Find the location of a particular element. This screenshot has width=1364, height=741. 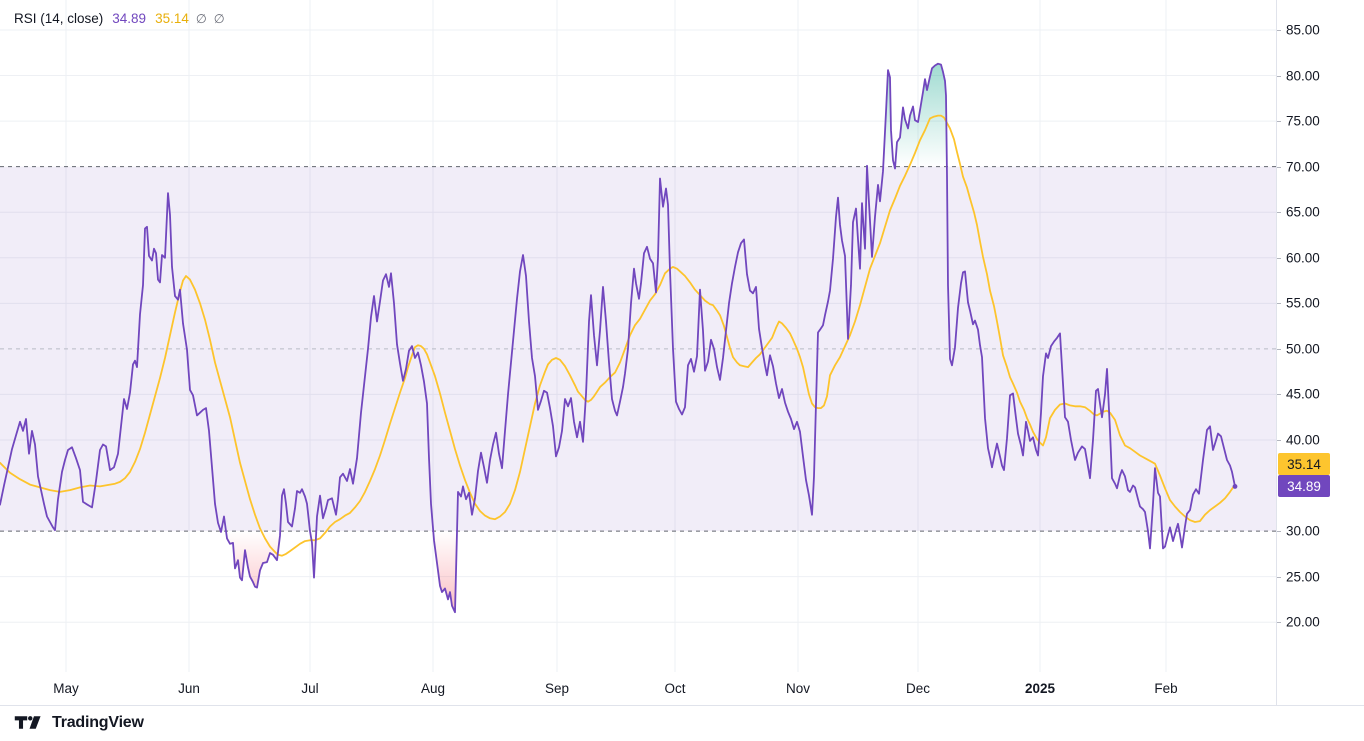

indicator-rsi-value: 34.89 is located at coordinates (129, 18).